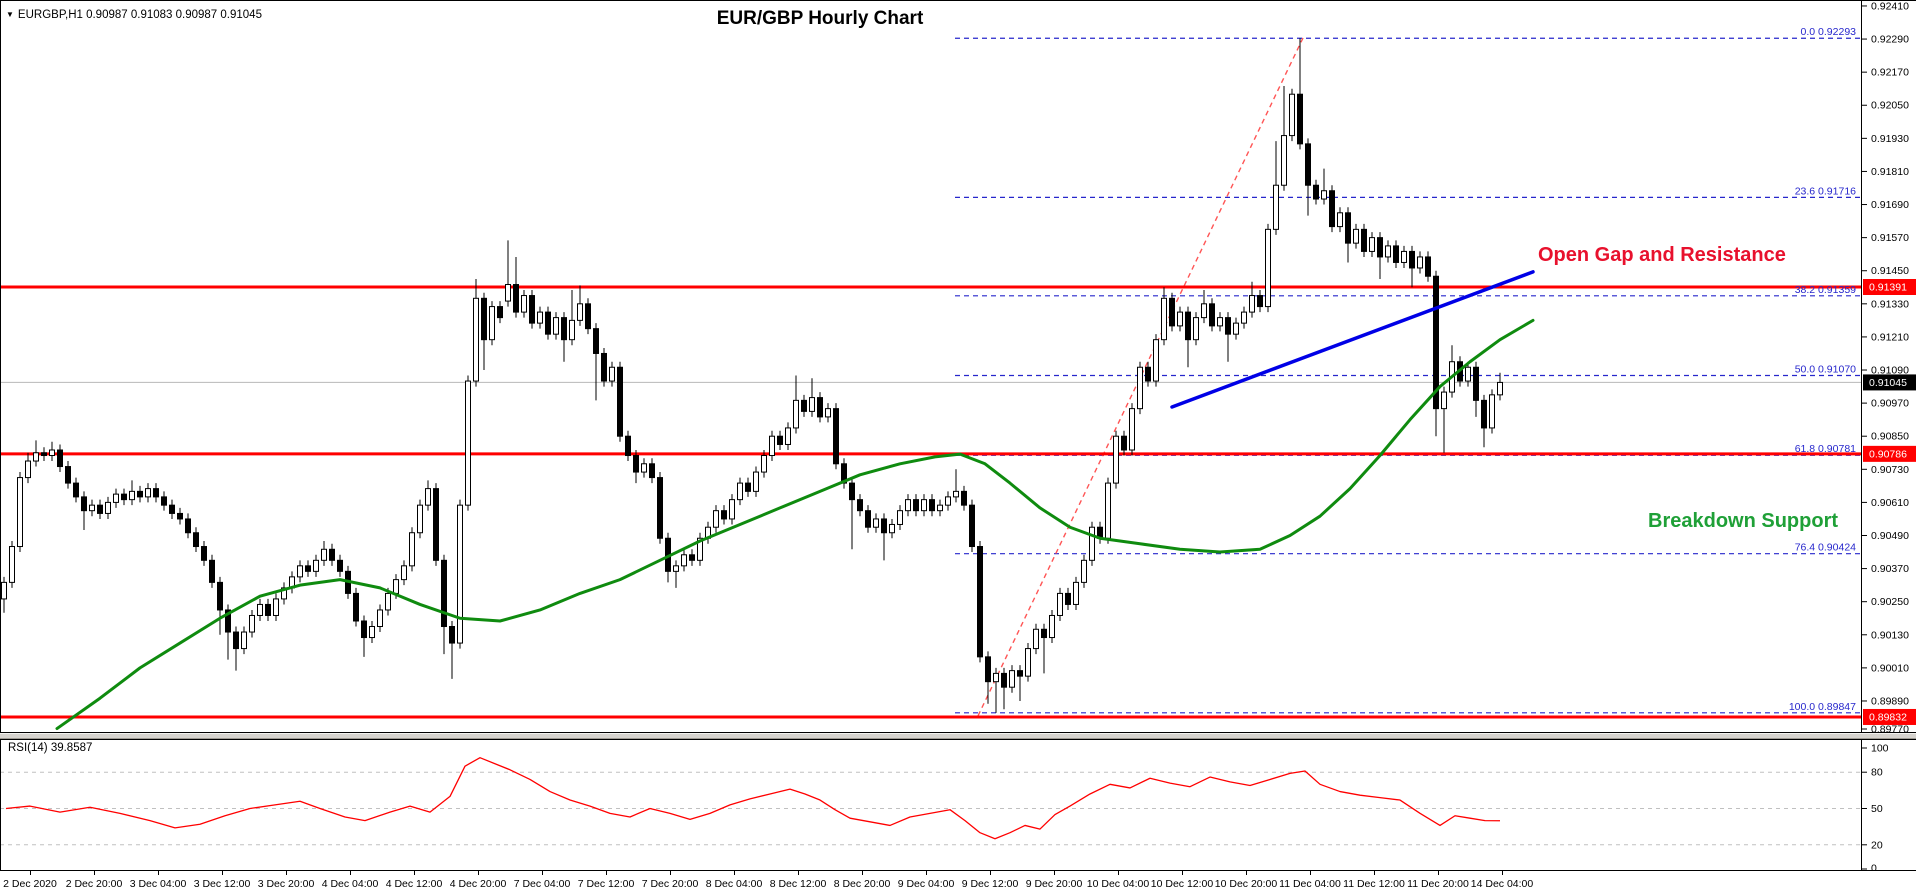  I want to click on time-label: 11 Dec 12:00, so click(1374, 884).